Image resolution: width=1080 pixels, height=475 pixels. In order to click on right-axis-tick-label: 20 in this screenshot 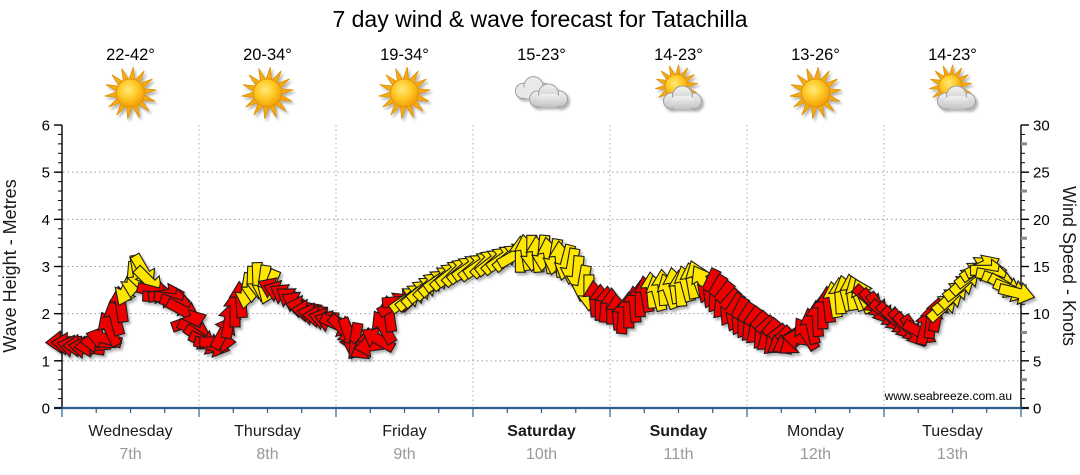, I will do `click(1041, 220)`.